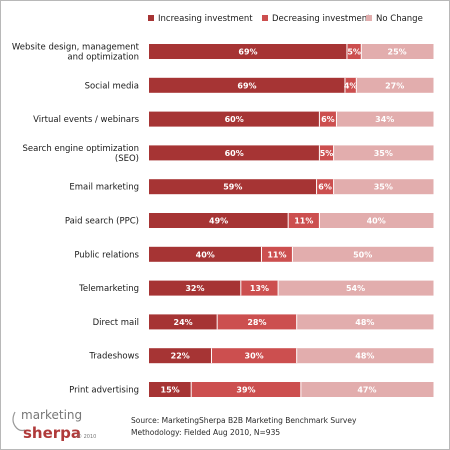  I want to click on value-label-1-1: 4%, so click(351, 85).